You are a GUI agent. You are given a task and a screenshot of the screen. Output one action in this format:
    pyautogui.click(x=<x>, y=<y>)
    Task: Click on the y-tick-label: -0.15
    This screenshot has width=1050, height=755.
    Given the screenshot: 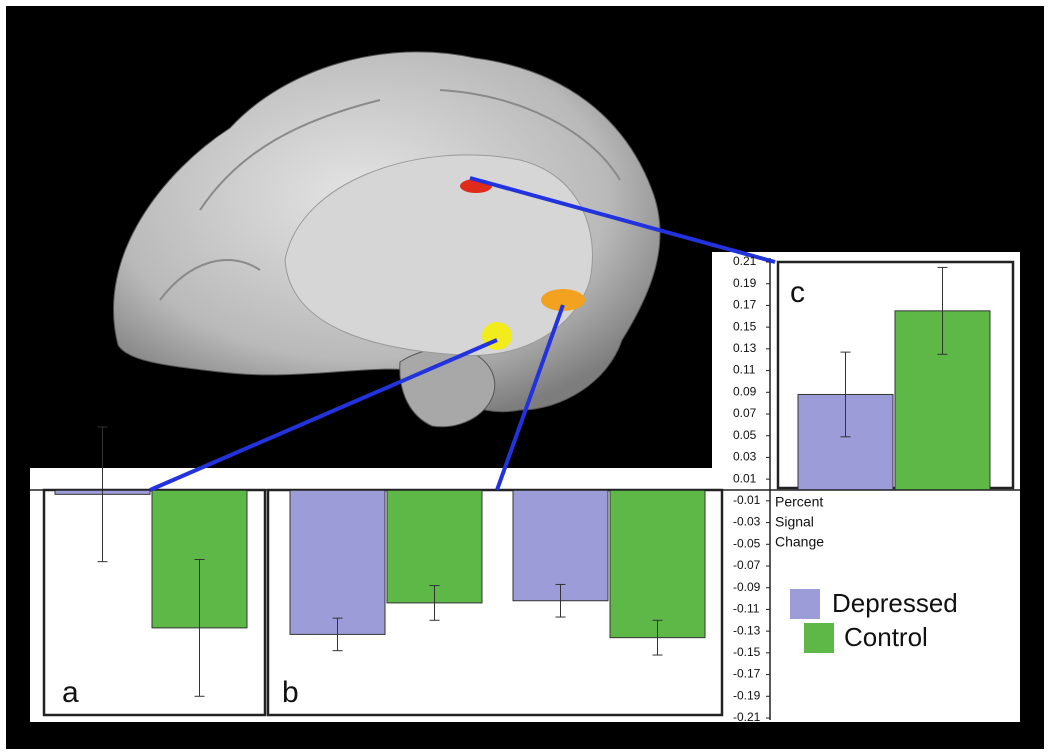 What is the action you would take?
    pyautogui.click(x=747, y=652)
    